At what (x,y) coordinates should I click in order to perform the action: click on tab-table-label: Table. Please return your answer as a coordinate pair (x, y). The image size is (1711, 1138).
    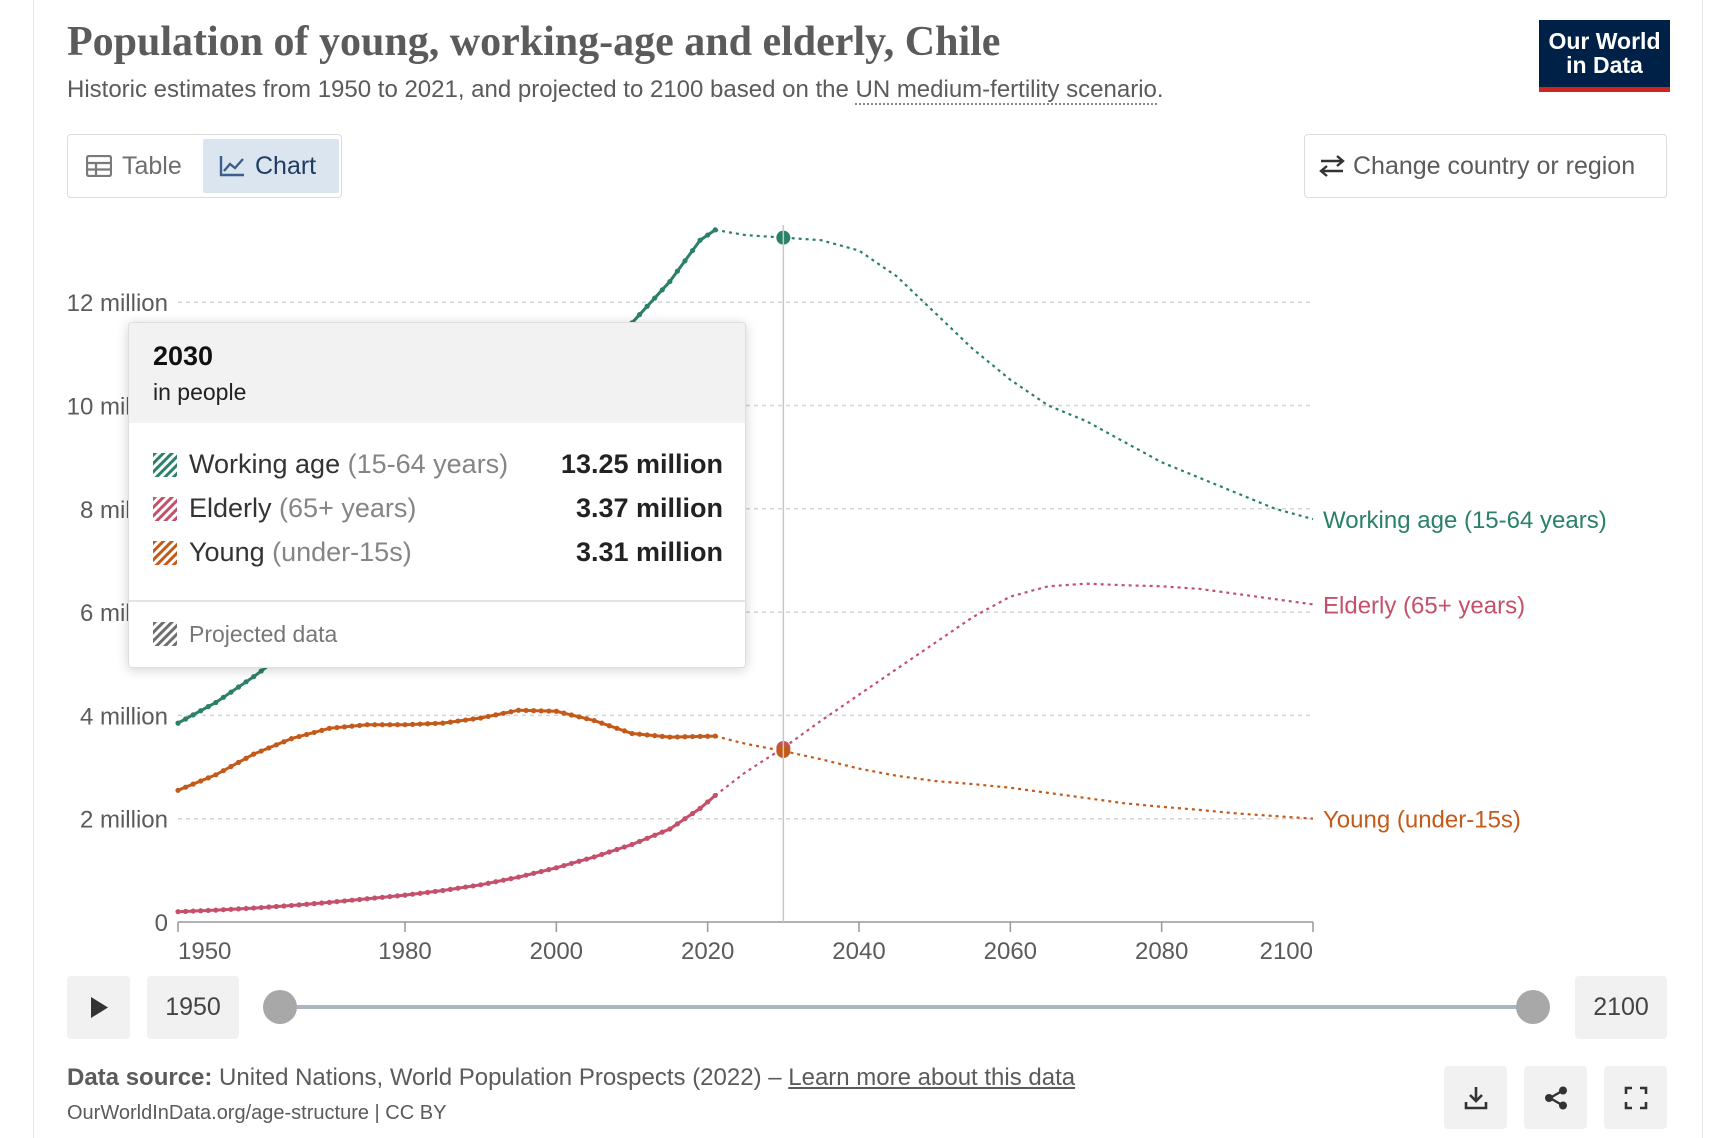
    Looking at the image, I should click on (152, 165).